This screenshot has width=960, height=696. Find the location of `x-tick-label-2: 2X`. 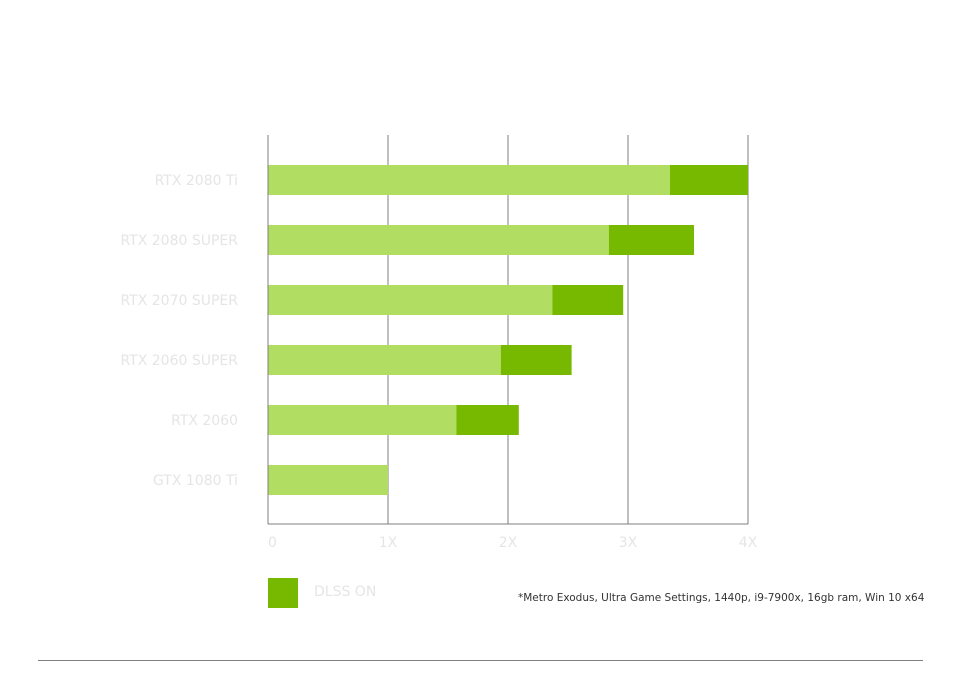

x-tick-label-2: 2X is located at coordinates (508, 543).